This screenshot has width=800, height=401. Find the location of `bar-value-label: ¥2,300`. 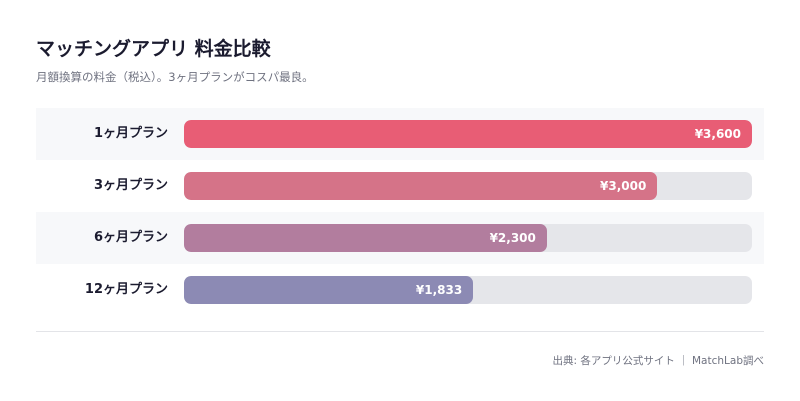

bar-value-label: ¥2,300 is located at coordinates (512, 238).